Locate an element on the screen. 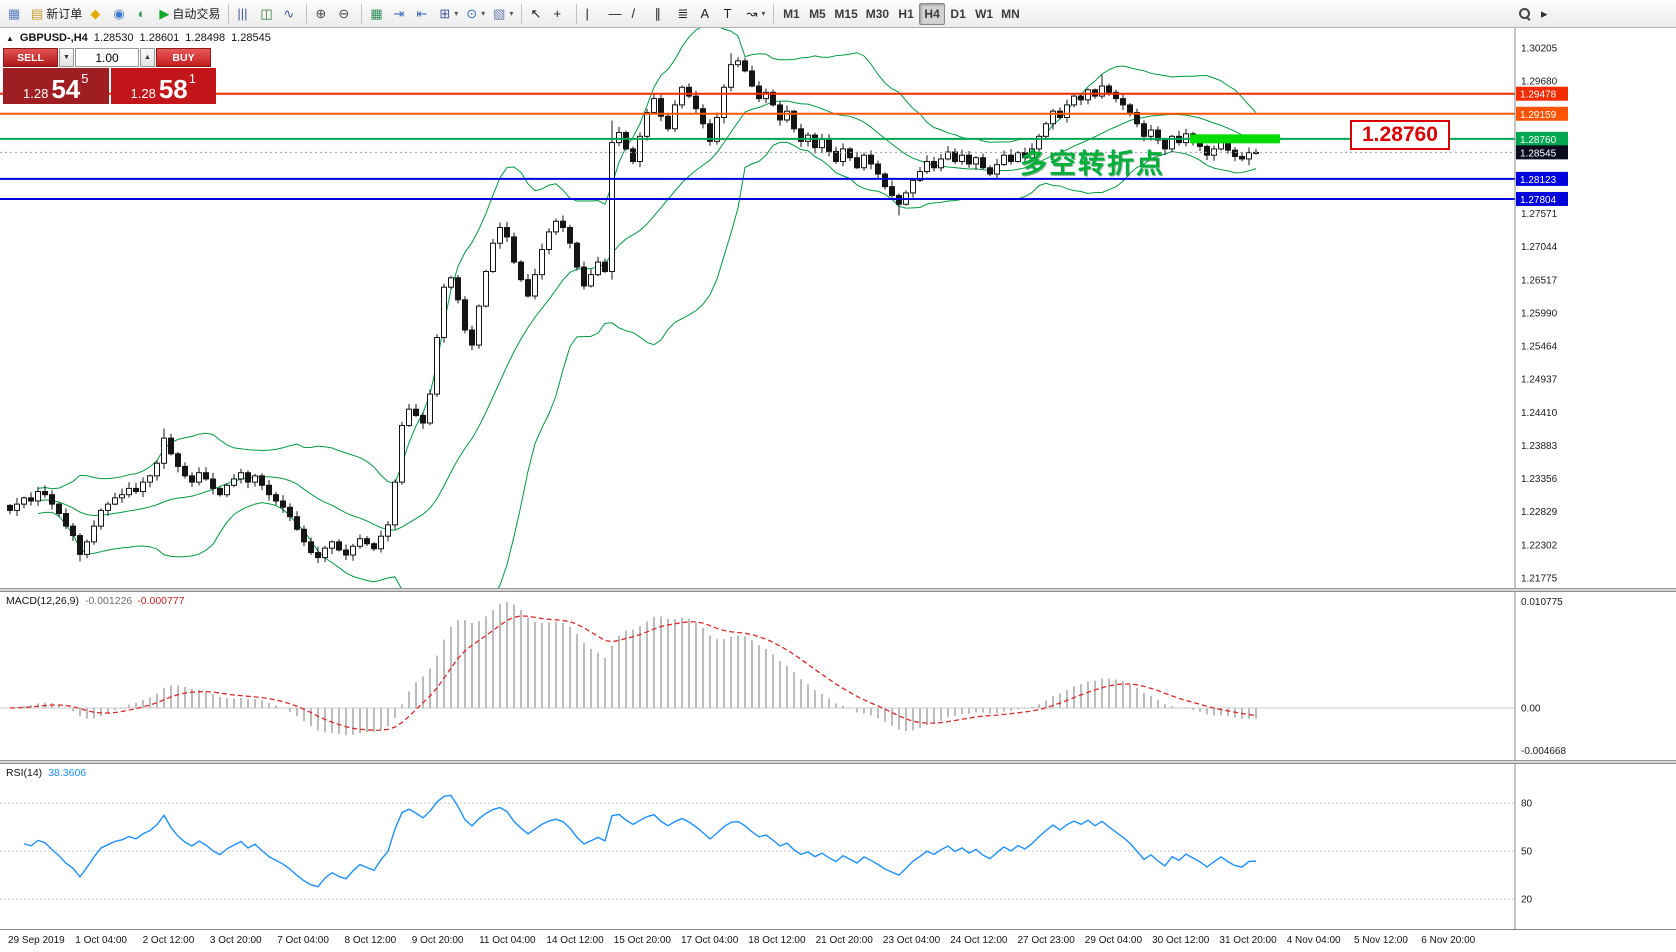  cursor-button: ↖ is located at coordinates (537, 14).